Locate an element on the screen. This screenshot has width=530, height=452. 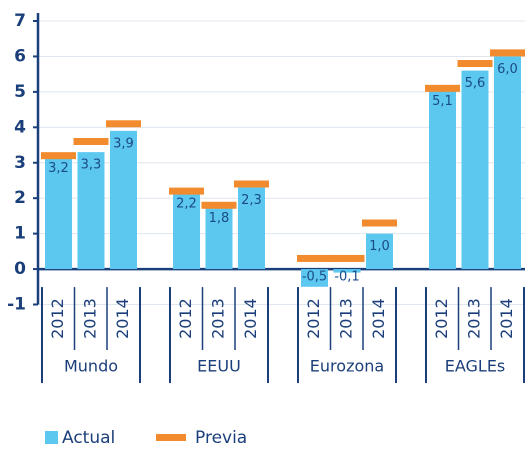
group-label: EEUU is located at coordinates (219, 366).